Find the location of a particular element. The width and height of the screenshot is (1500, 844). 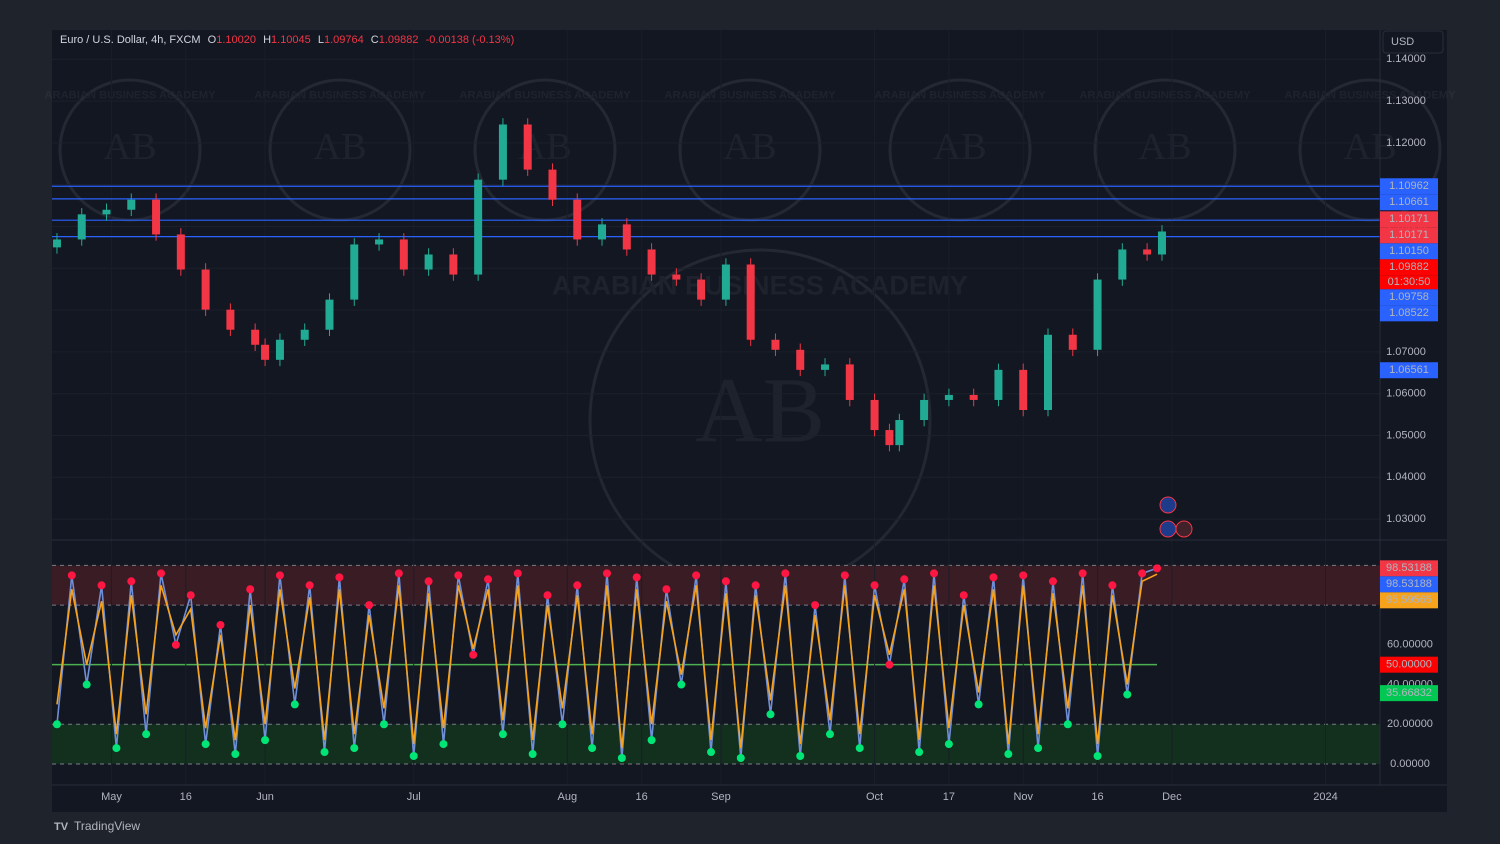

x-tick-label: Dec is located at coordinates (1172, 797).